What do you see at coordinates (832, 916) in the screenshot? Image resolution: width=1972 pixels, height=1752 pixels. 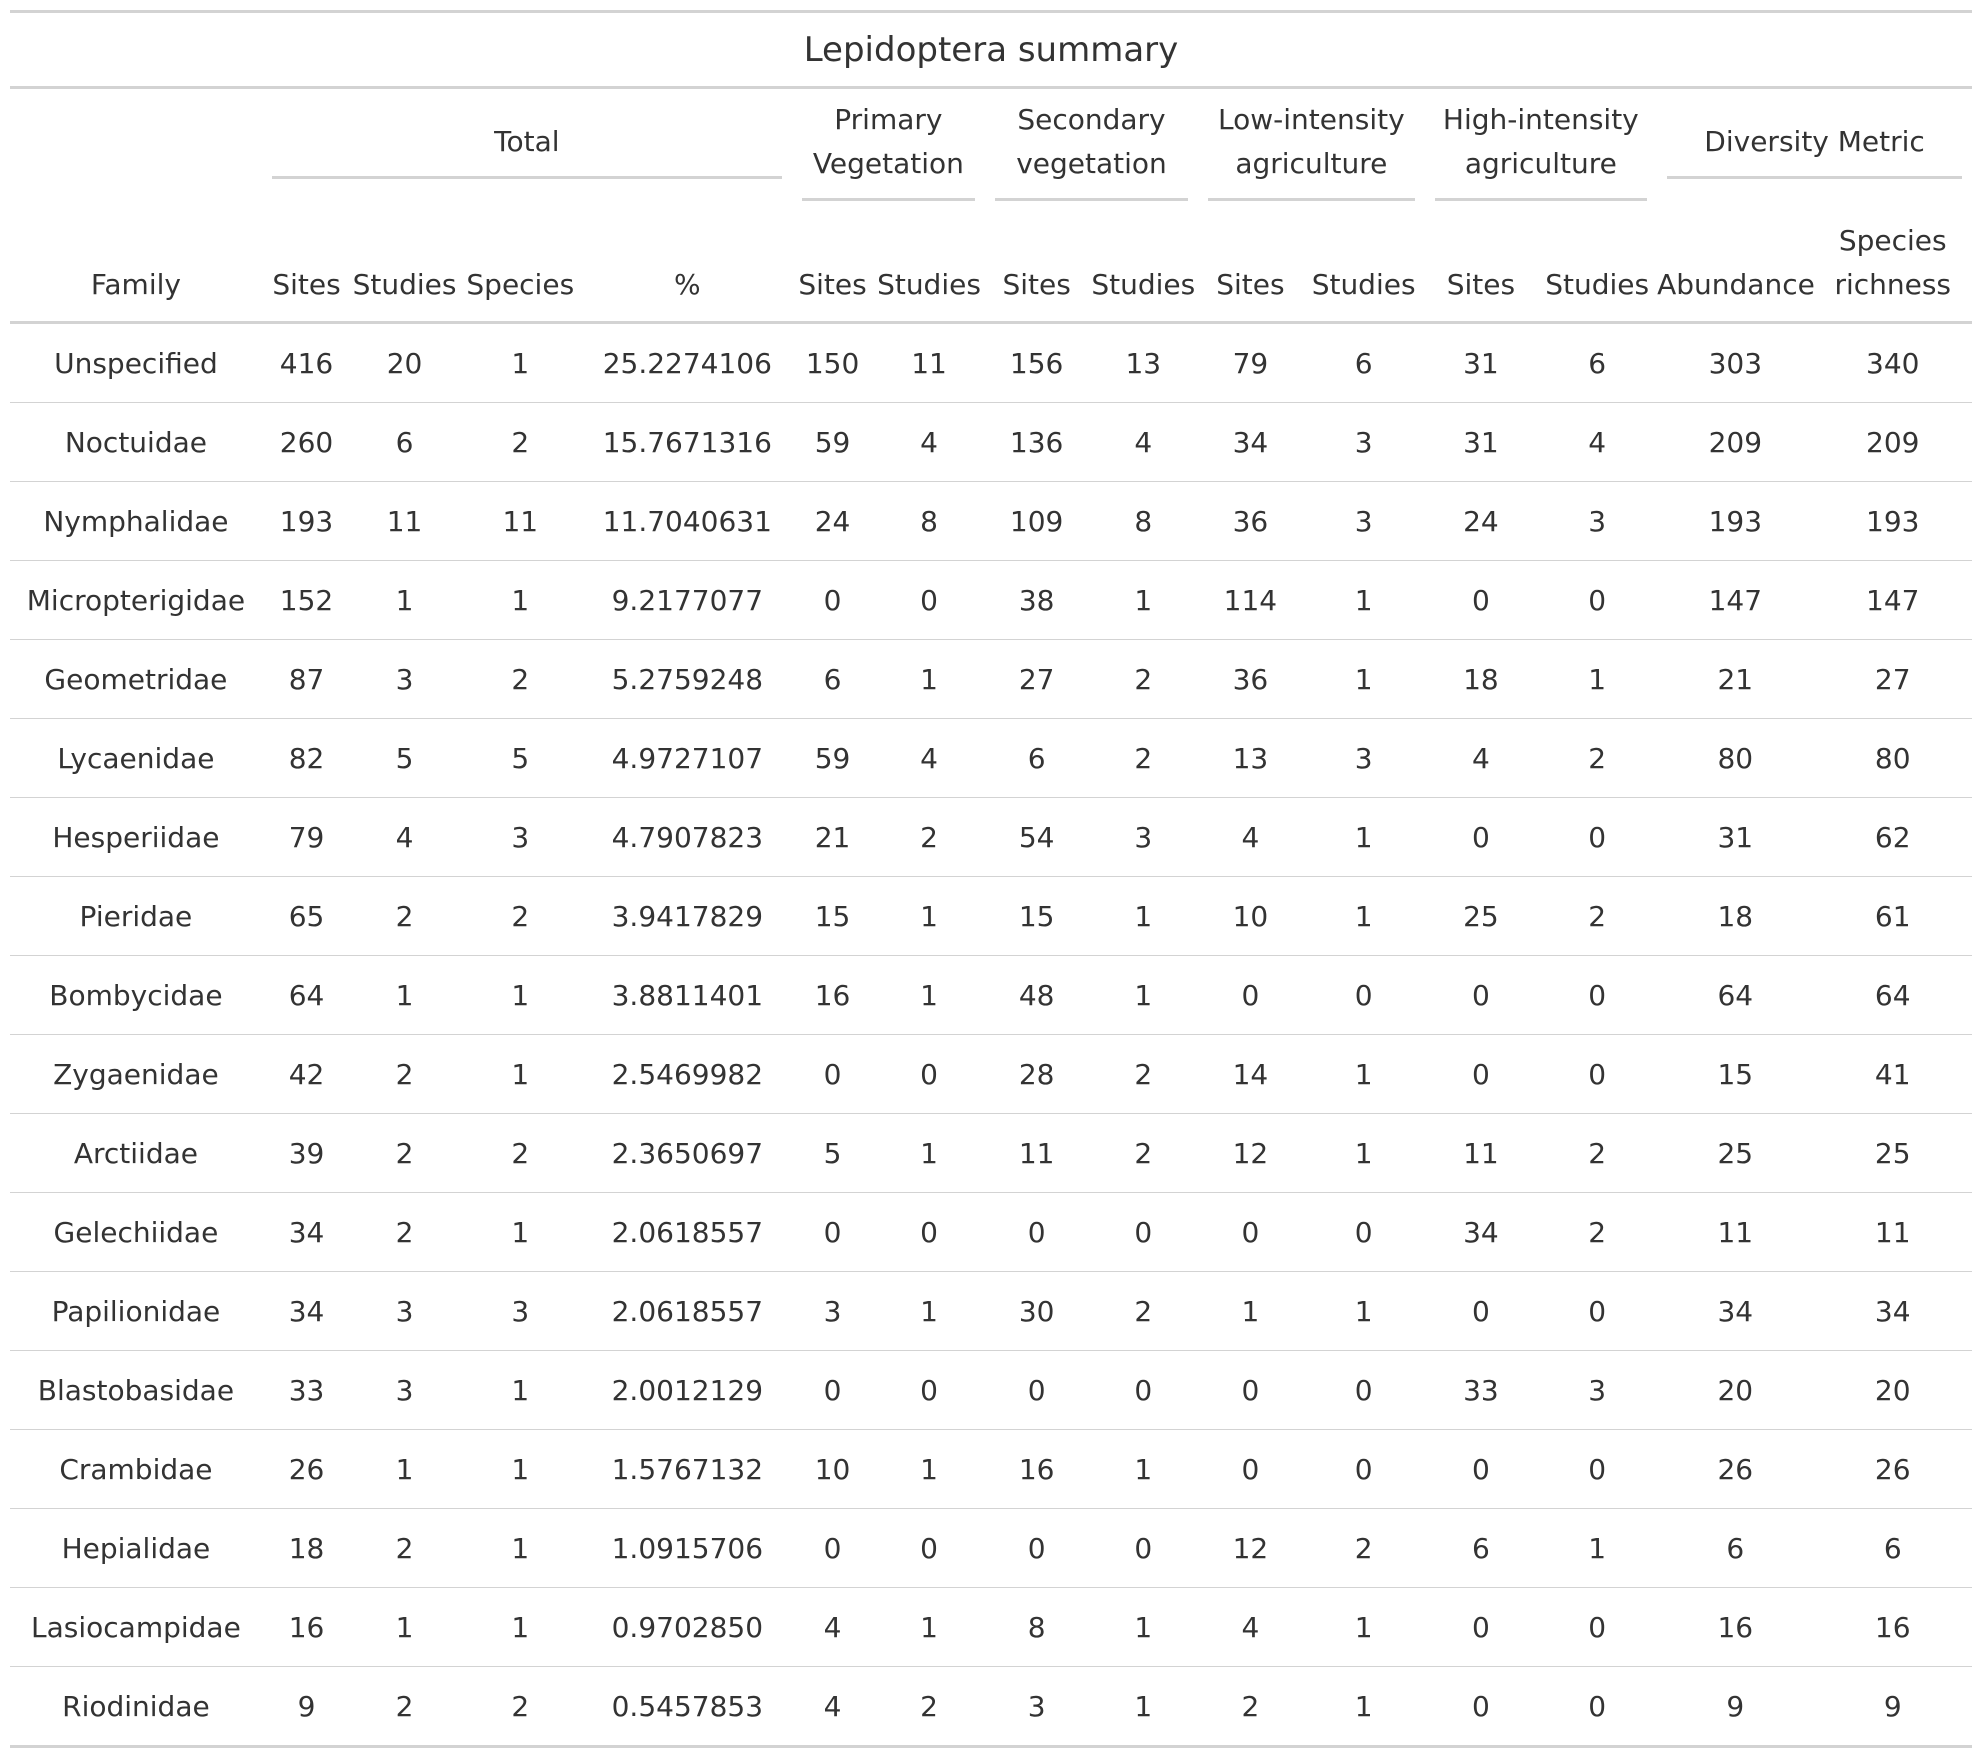 I see `cell-primary-sites: 15` at bounding box center [832, 916].